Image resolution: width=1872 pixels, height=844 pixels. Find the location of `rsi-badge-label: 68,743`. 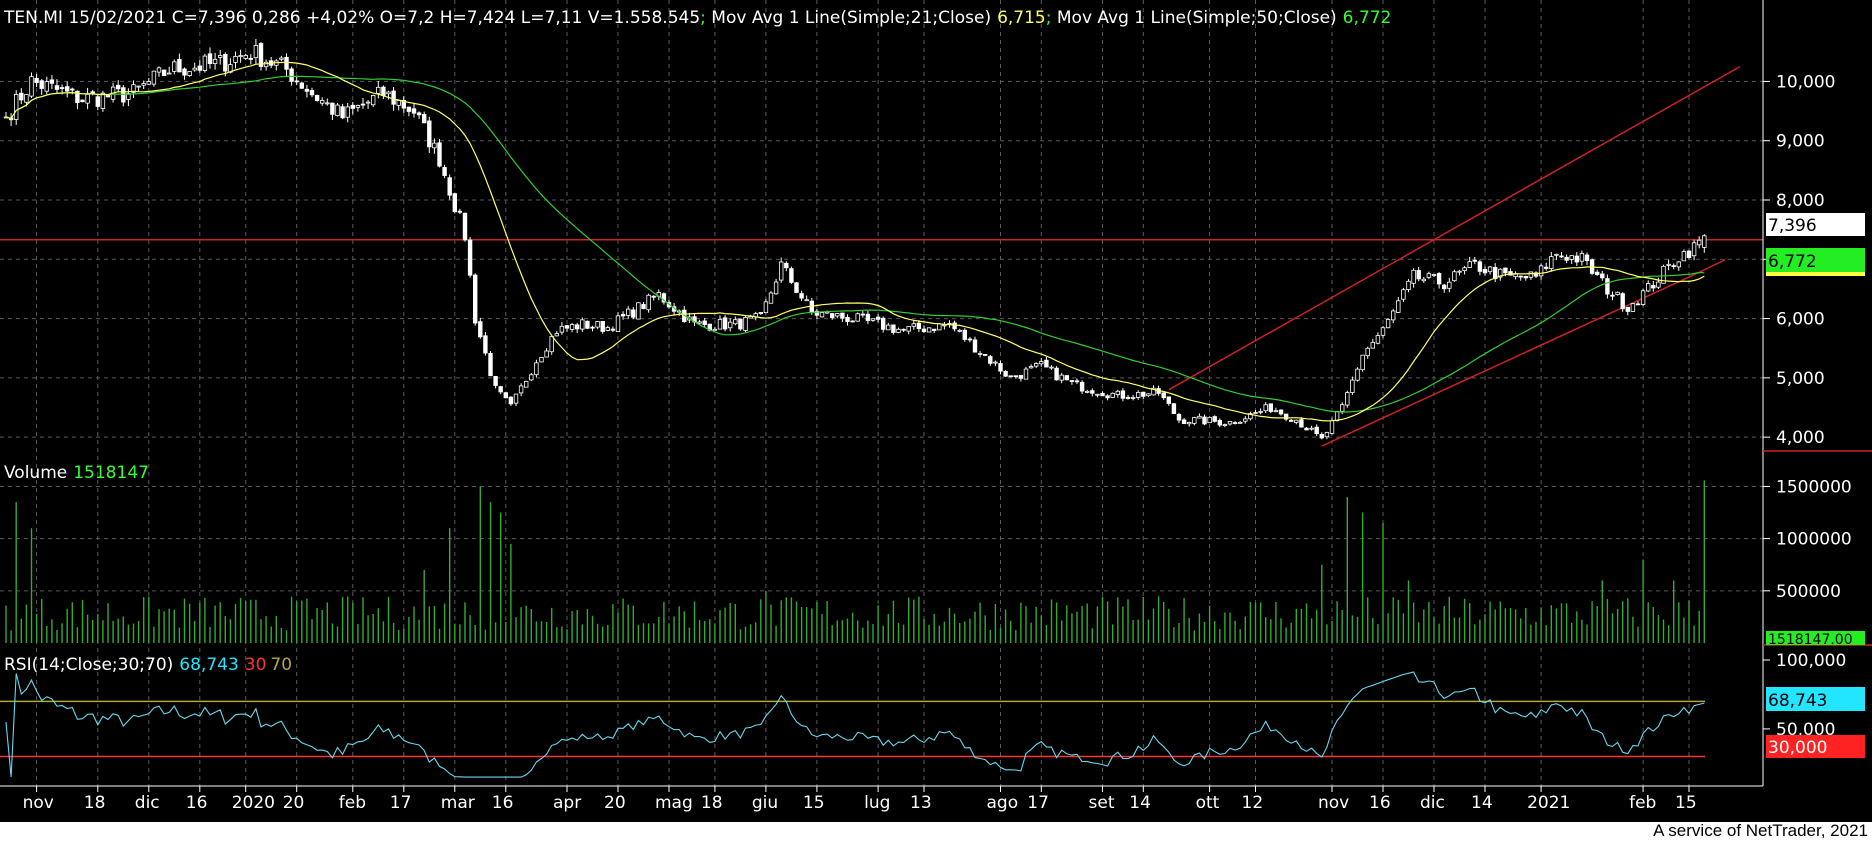

rsi-badge-label: 68,743 is located at coordinates (1797, 701).